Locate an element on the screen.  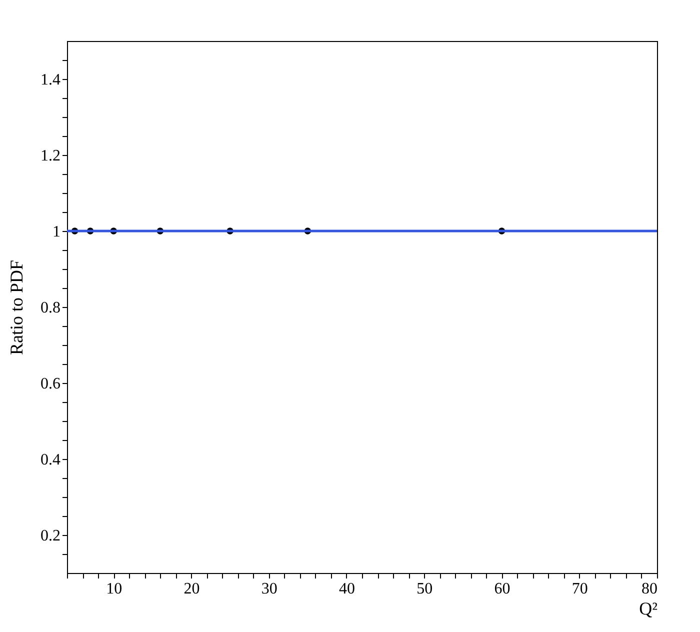
y-tick-label: 0.4 is located at coordinates (50, 460).